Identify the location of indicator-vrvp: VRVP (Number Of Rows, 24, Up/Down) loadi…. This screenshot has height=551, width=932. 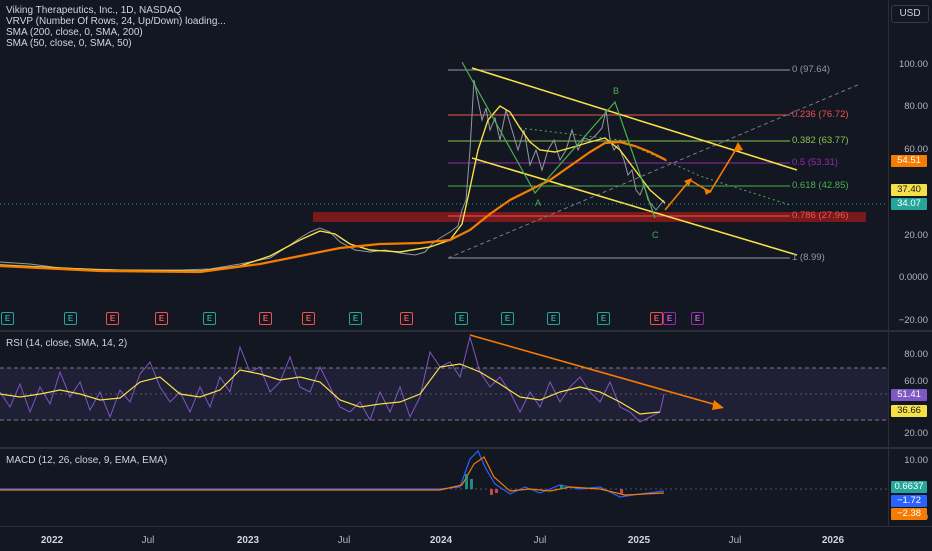
(116, 21).